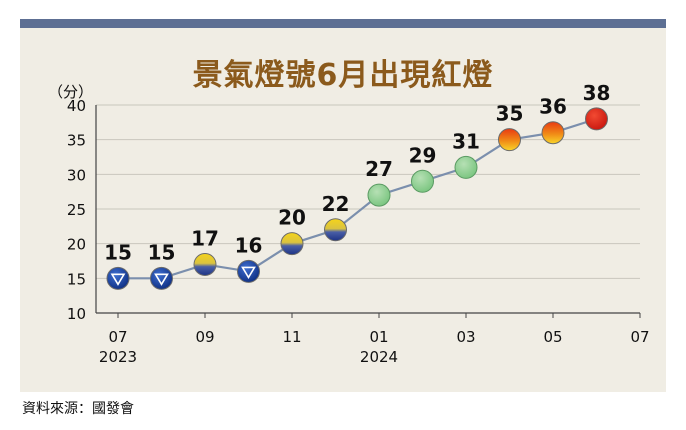  What do you see at coordinates (76, 175) in the screenshot?
I see `y-tick-label: 30` at bounding box center [76, 175].